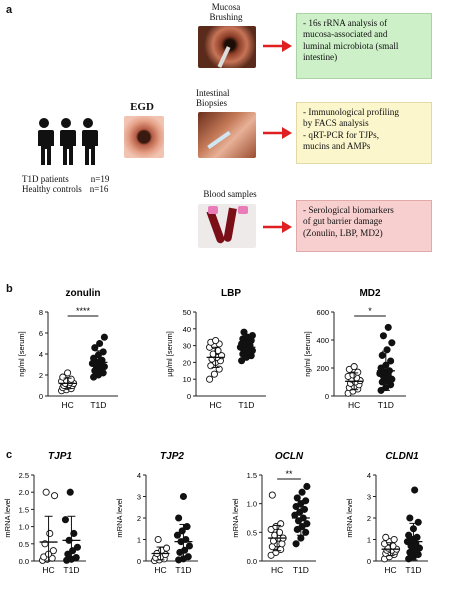  What do you see at coordinates (369, 518) in the screenshot?
I see `cldn1-y-tick-label-2: 2` at bounding box center [369, 518].